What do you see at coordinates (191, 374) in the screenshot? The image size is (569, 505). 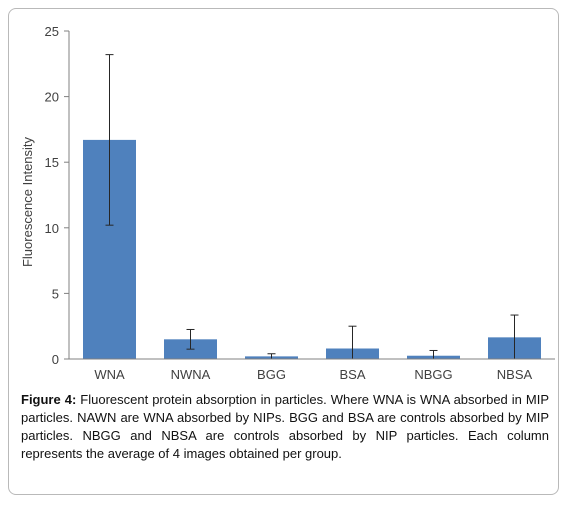 I see `x-tick-label: NWNA` at bounding box center [191, 374].